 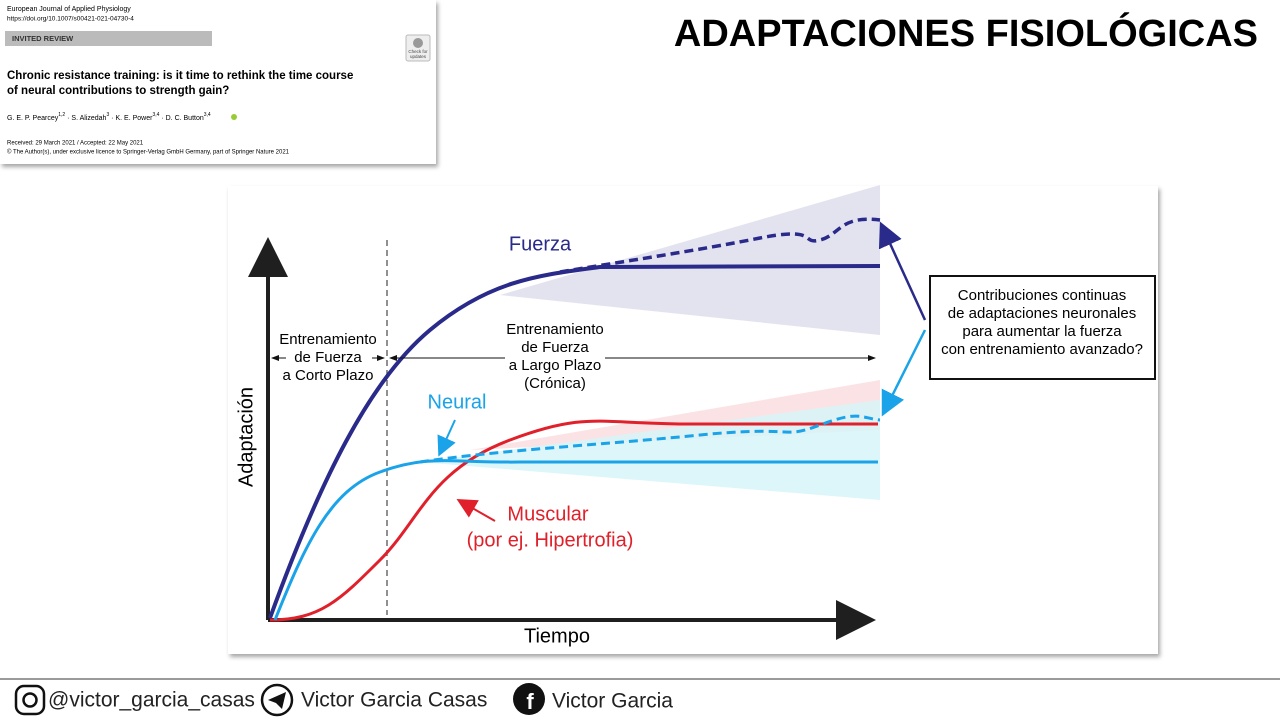 What do you see at coordinates (530, 701) in the screenshot?
I see `facebook-glyph: f` at bounding box center [530, 701].